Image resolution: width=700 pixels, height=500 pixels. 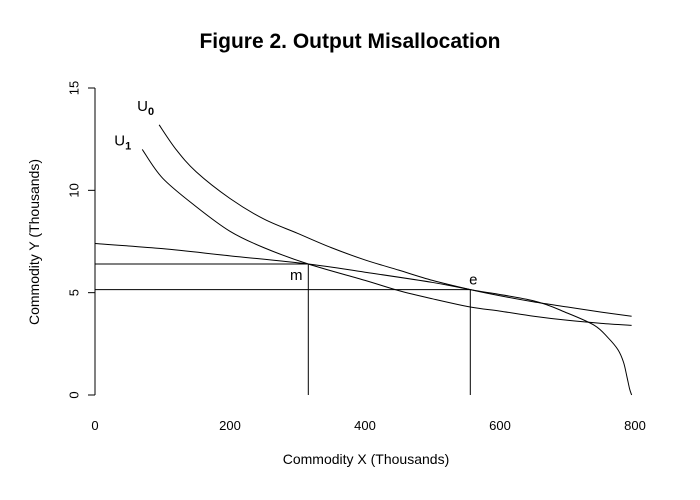 What do you see at coordinates (473, 280) in the screenshot?
I see `point-label-e: e` at bounding box center [473, 280].